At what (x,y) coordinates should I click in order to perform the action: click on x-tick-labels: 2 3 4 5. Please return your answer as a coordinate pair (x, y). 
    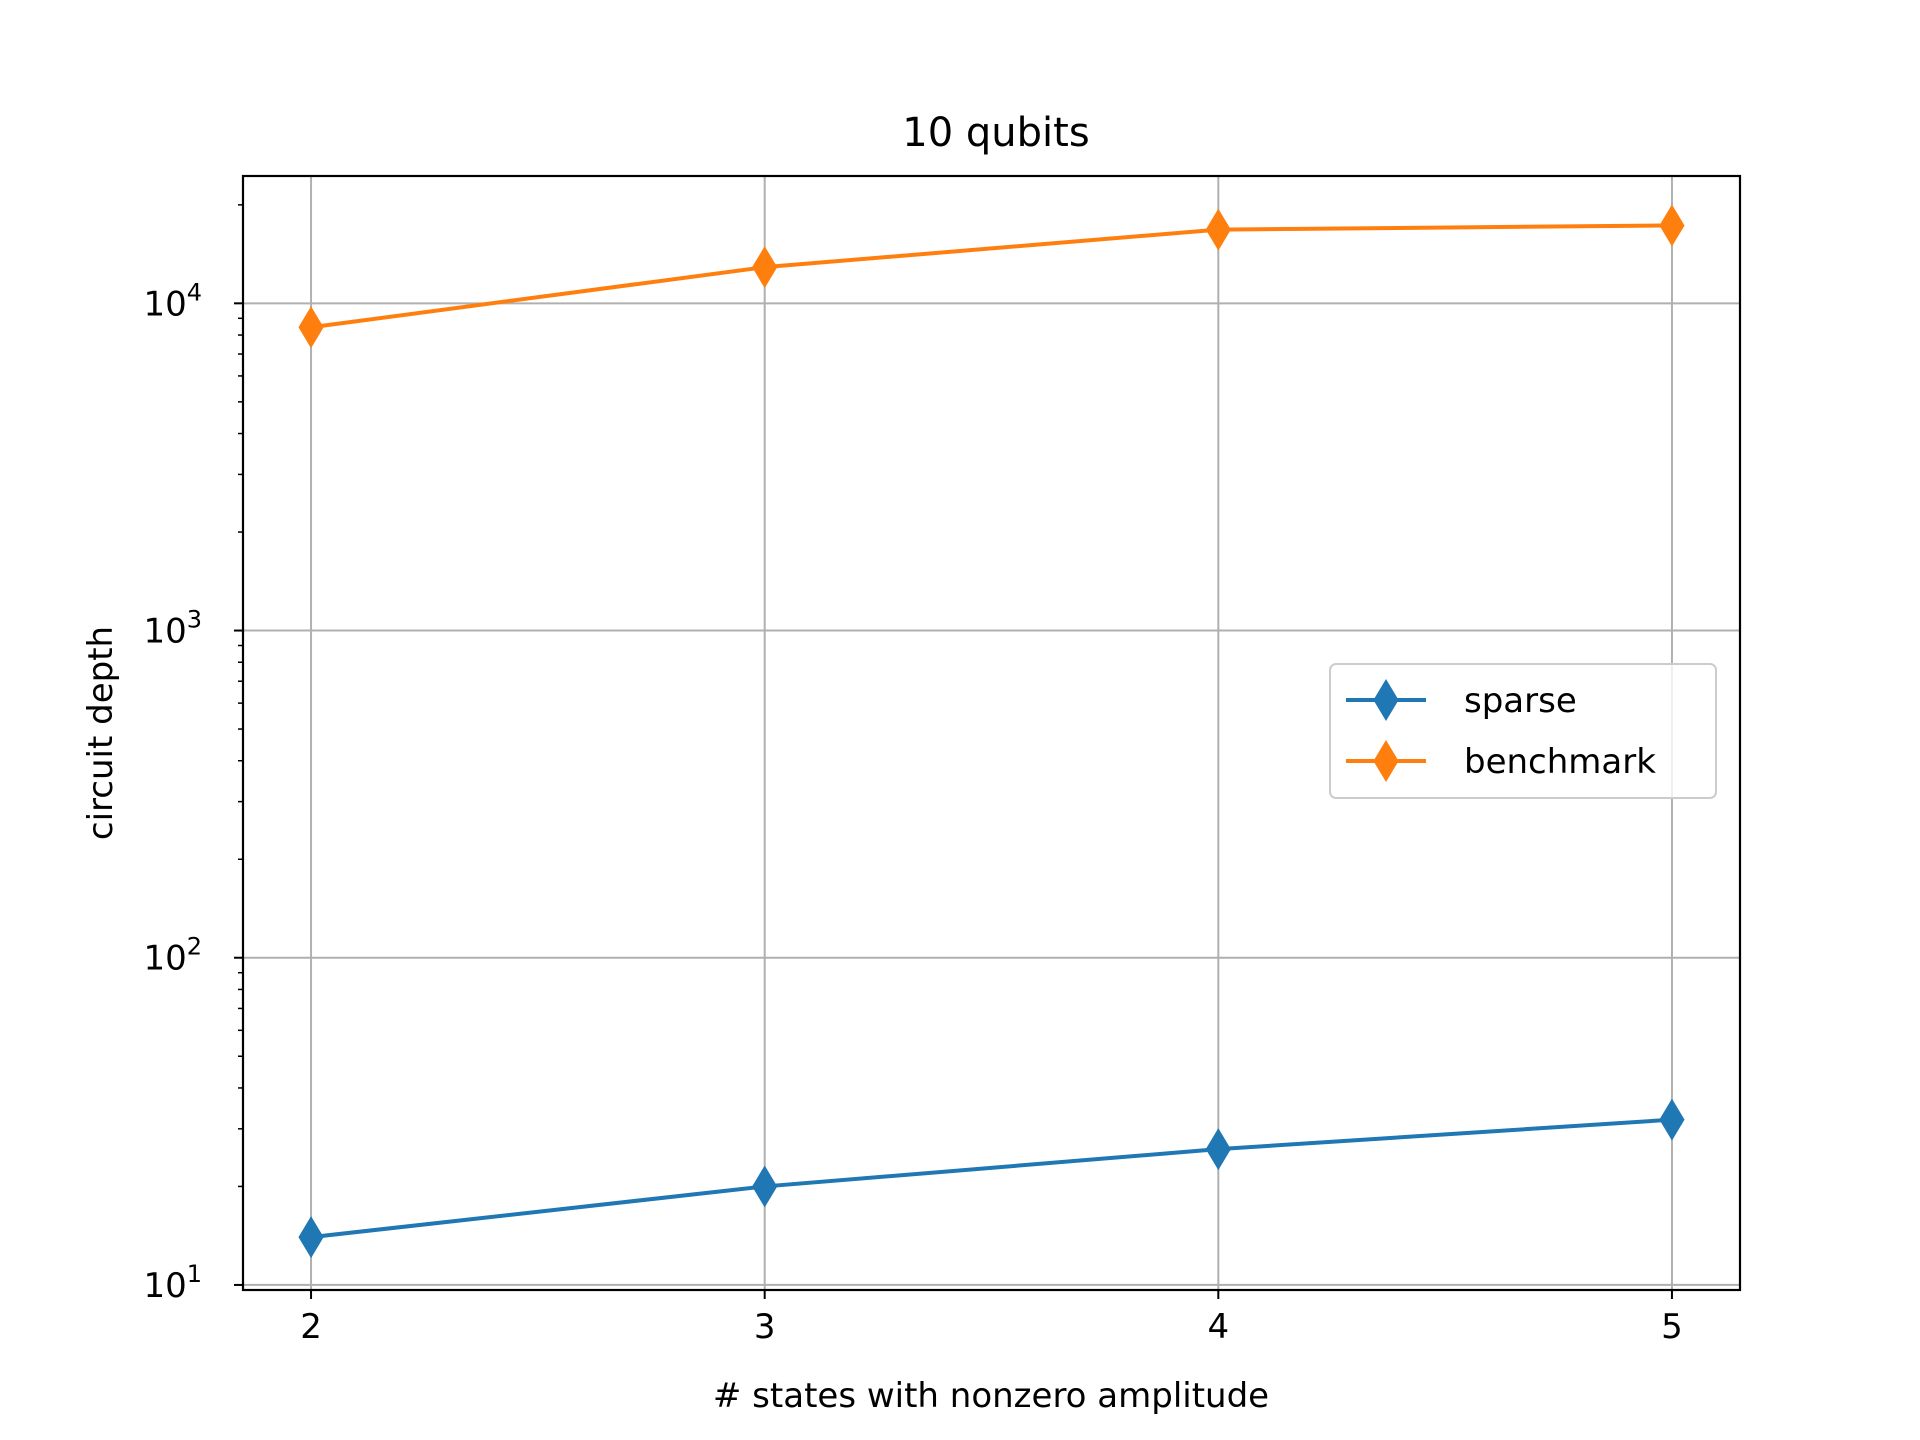
    Looking at the image, I should click on (991, 1327).